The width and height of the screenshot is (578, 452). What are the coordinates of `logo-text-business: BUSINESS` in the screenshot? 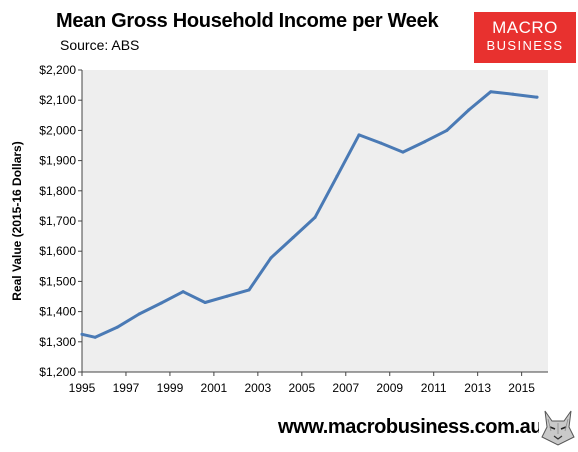 It's located at (525, 45).